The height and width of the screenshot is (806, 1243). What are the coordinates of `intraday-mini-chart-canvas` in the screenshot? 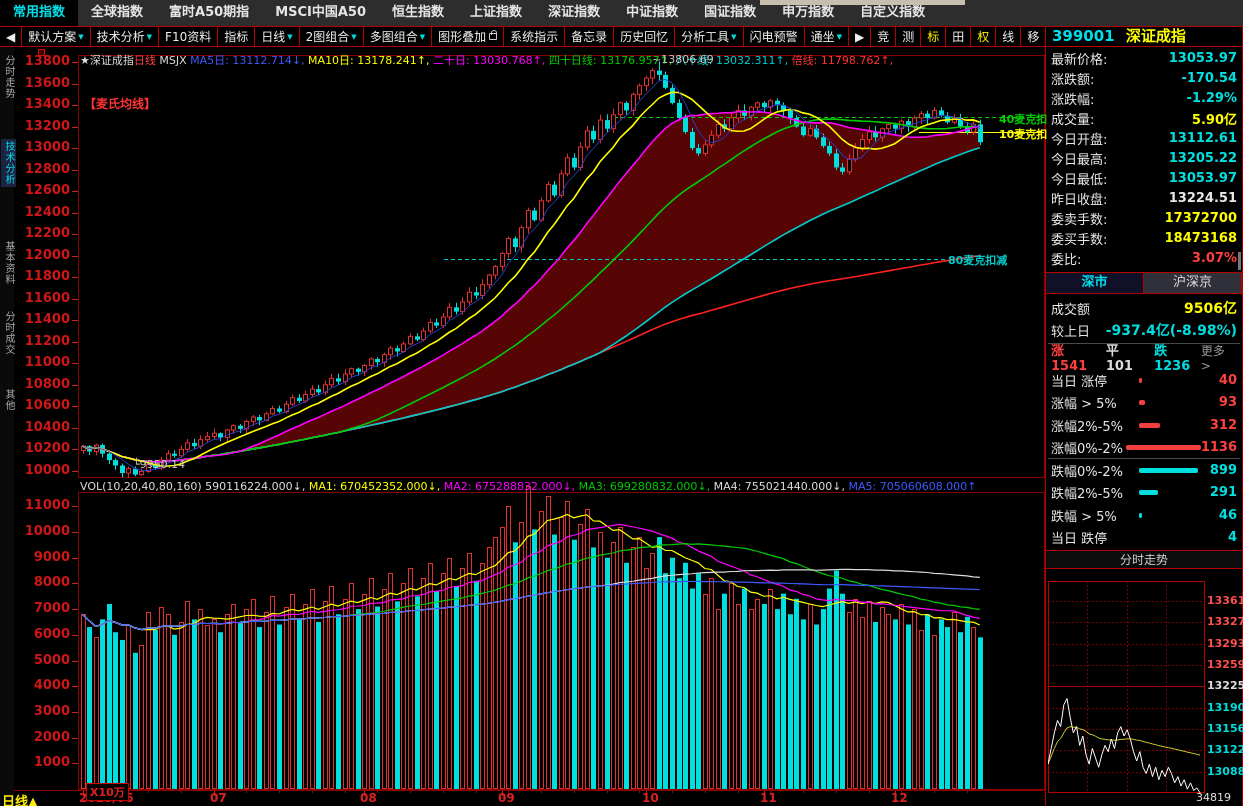 It's located at (1126, 687).